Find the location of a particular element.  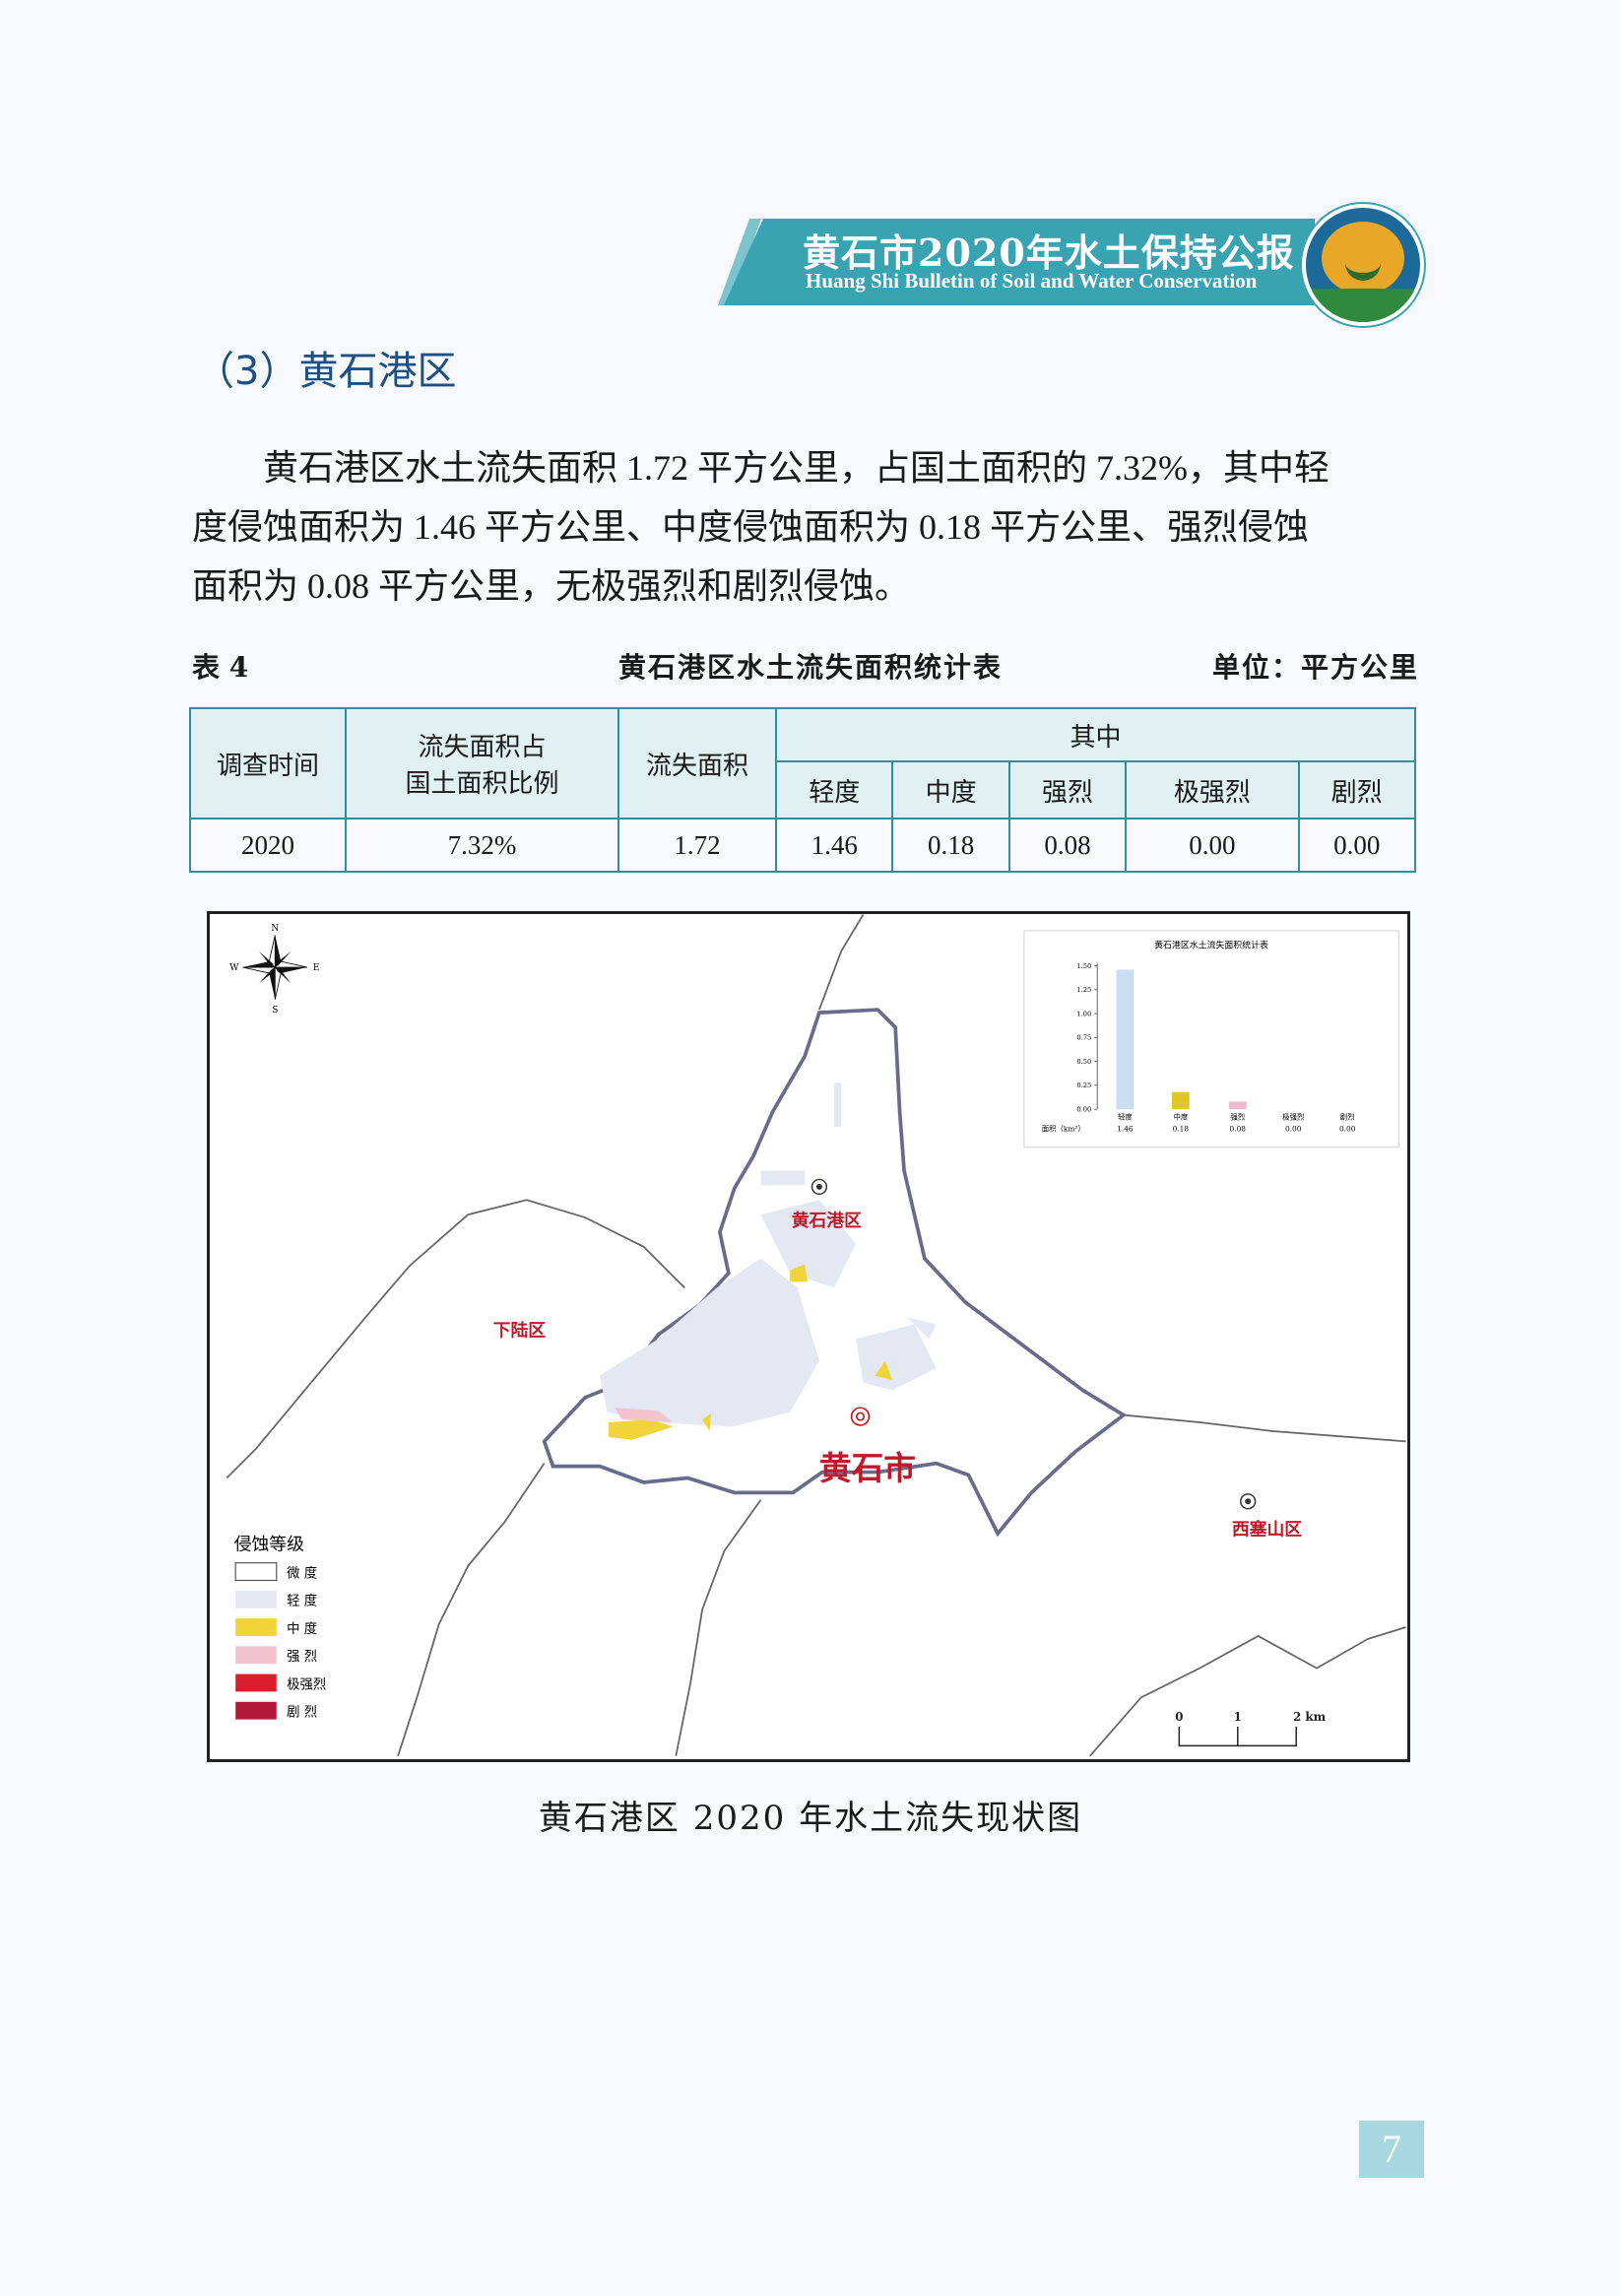

paragraph-line: 黄石港区水土流失面积 1.72 平方公里，占国土面积的 7.32%，其中轻 is located at coordinates (796, 468).